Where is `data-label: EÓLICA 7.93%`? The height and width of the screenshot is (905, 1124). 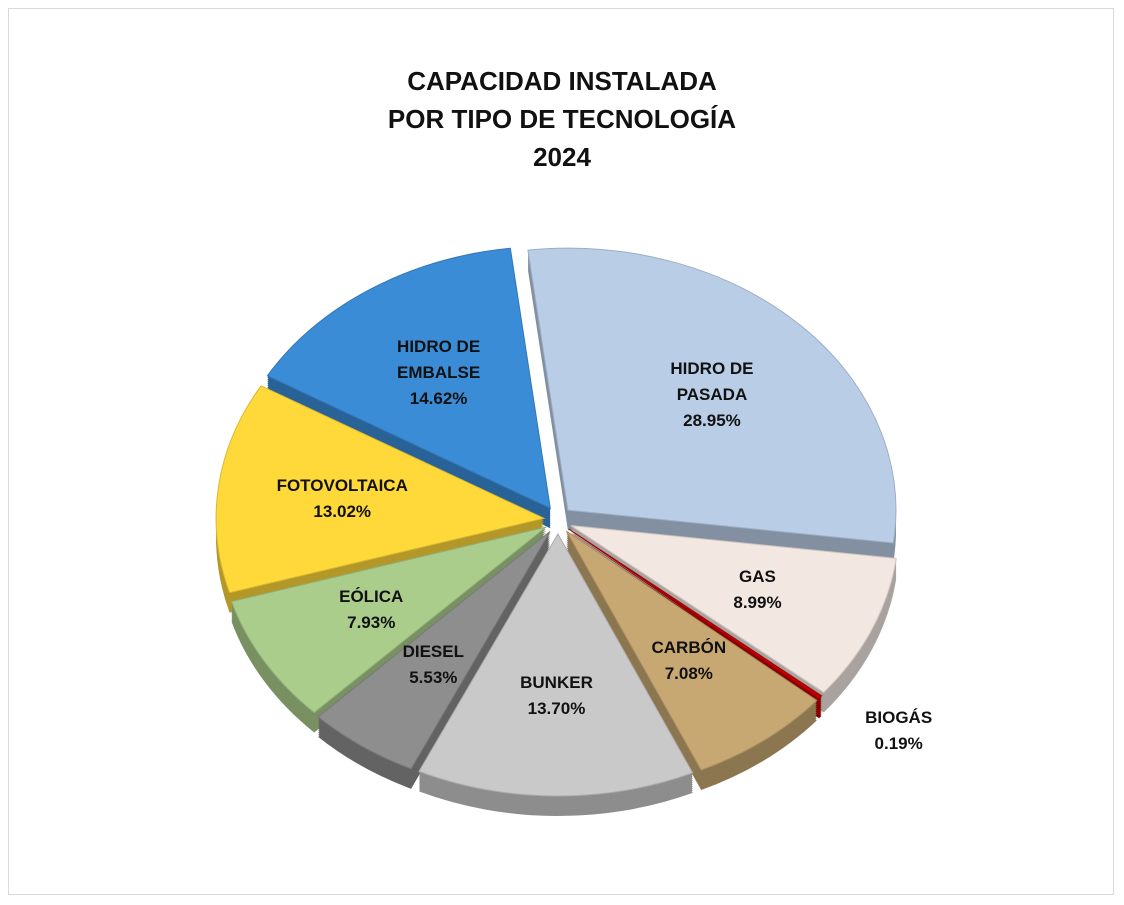 data-label: EÓLICA 7.93% is located at coordinates (371, 610).